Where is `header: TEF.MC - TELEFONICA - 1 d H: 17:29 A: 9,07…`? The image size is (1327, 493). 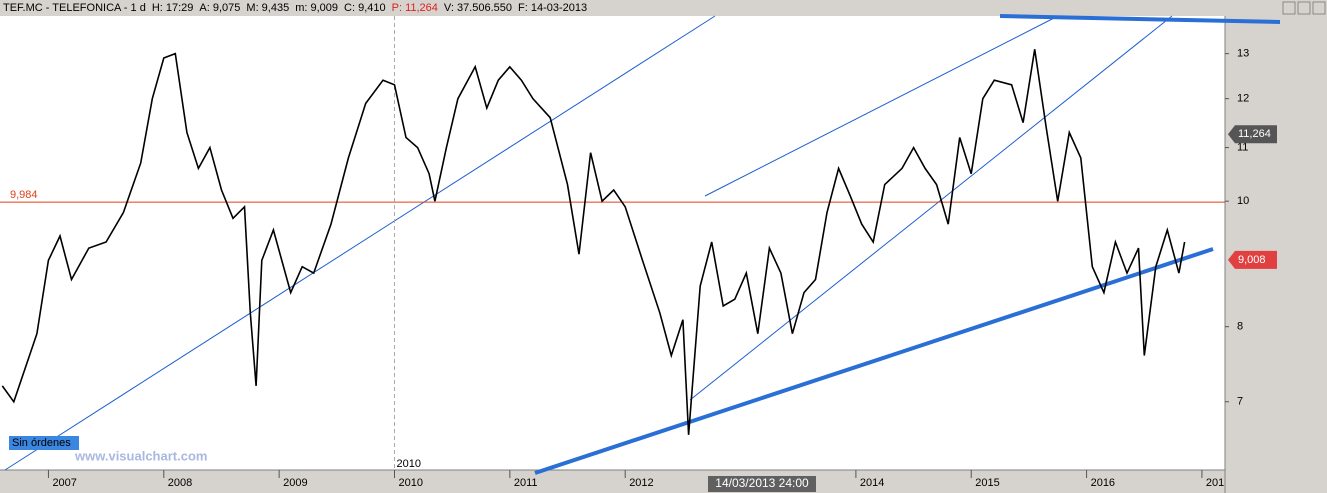 header: TEF.MC - TELEFONICA - 1 d H: 17:29 A: 9,07… is located at coordinates (295, 8).